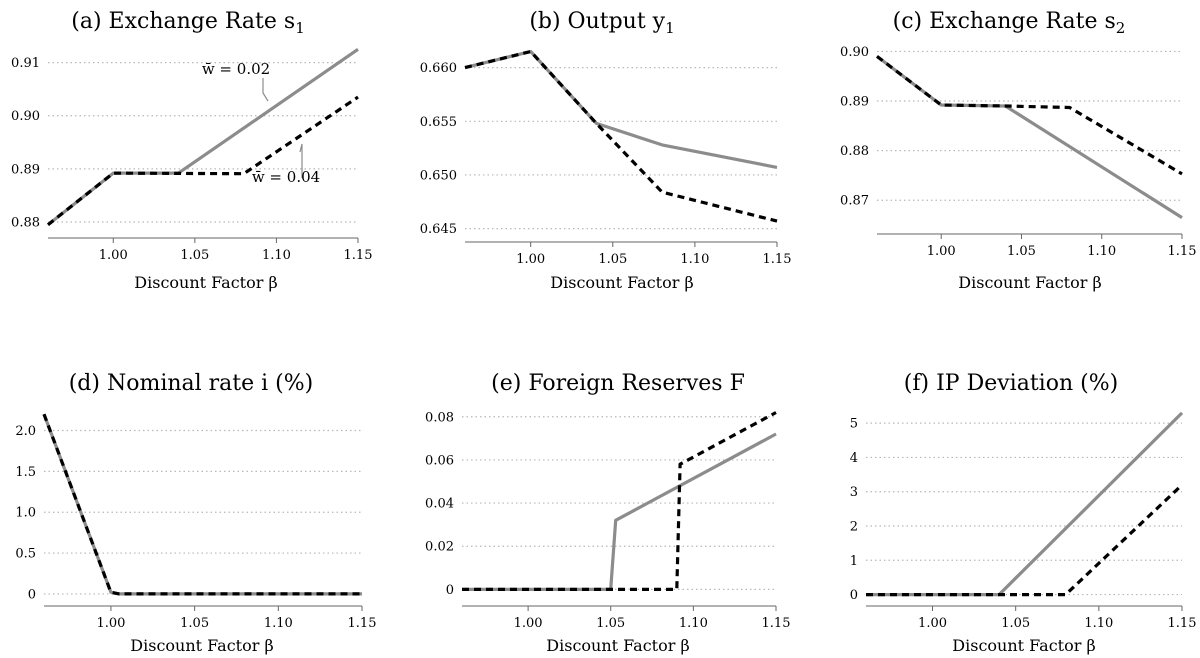 This screenshot has width=1200, height=658. Describe the element at coordinates (439, 547) in the screenshot. I see `y-tick-label: 0.02` at that location.